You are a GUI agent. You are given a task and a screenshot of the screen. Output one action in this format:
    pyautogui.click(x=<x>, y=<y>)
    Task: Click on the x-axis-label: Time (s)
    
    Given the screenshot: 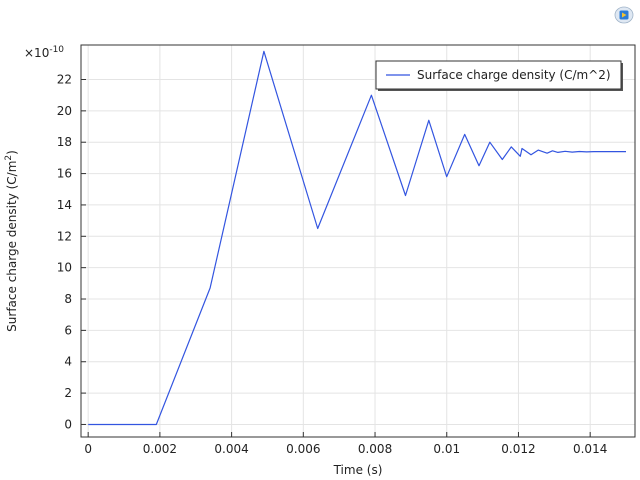 What is the action you would take?
    pyautogui.click(x=358, y=470)
    